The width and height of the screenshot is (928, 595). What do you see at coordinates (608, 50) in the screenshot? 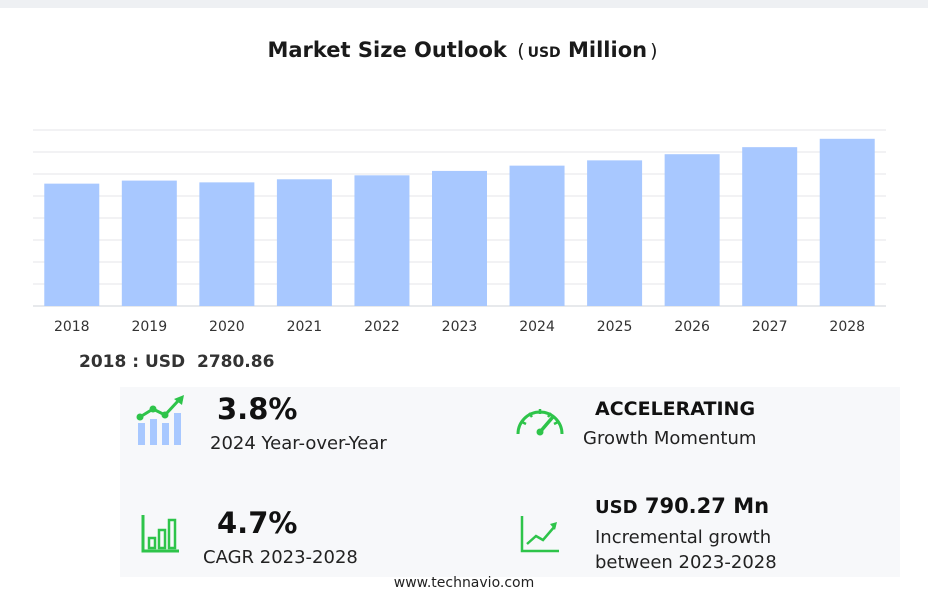
I see `title-scale: Million` at bounding box center [608, 50].